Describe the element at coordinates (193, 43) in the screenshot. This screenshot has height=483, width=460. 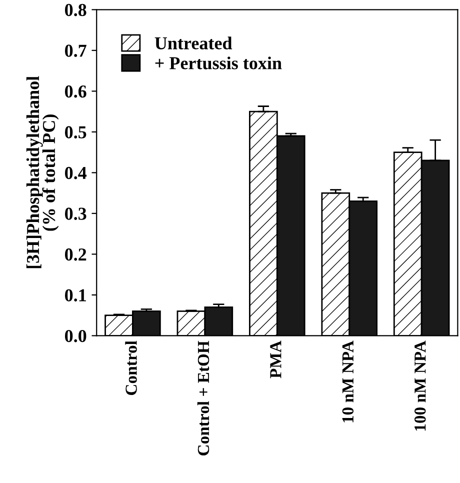
I see `legend-label: Untreated` at that location.